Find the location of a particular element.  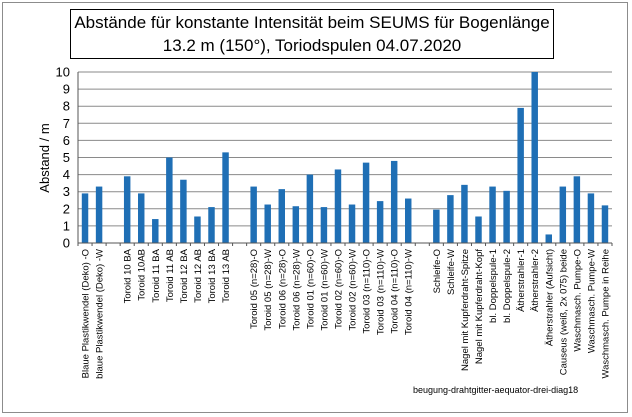

y-tick-label: 1 is located at coordinates (66, 225).